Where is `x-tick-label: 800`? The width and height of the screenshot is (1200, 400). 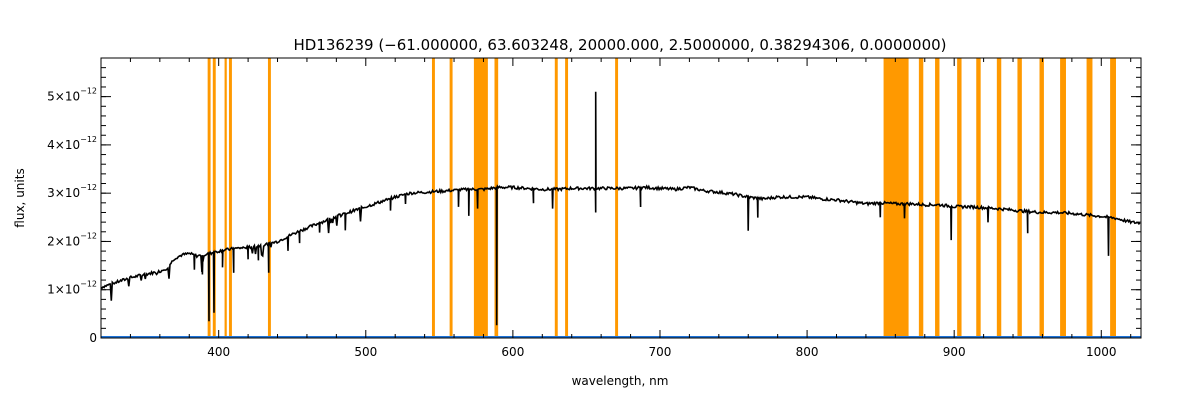 x-tick-label: 800 is located at coordinates (807, 352).